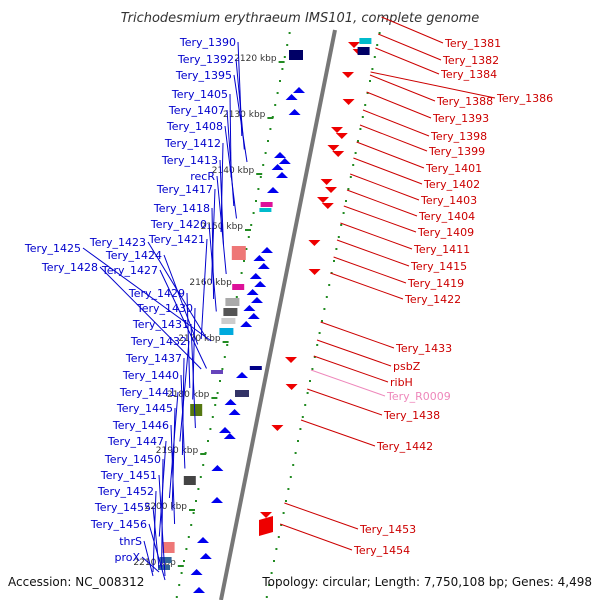  I want to click on left-gene-label: Tery_1446, so click(140, 425).